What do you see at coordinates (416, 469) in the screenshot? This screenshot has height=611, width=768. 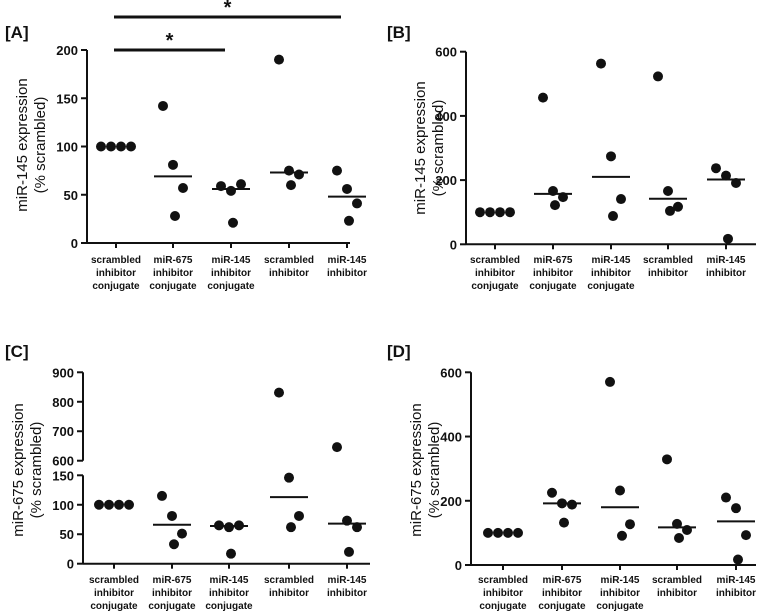 I see `y-axis-label: miR-675 expression` at bounding box center [416, 469].